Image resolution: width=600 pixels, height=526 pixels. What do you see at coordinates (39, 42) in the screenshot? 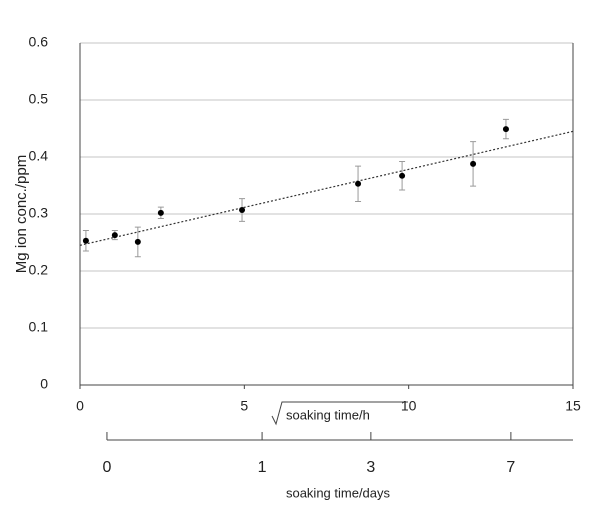
I see `y-tick-label: 0.6` at bounding box center [39, 42].